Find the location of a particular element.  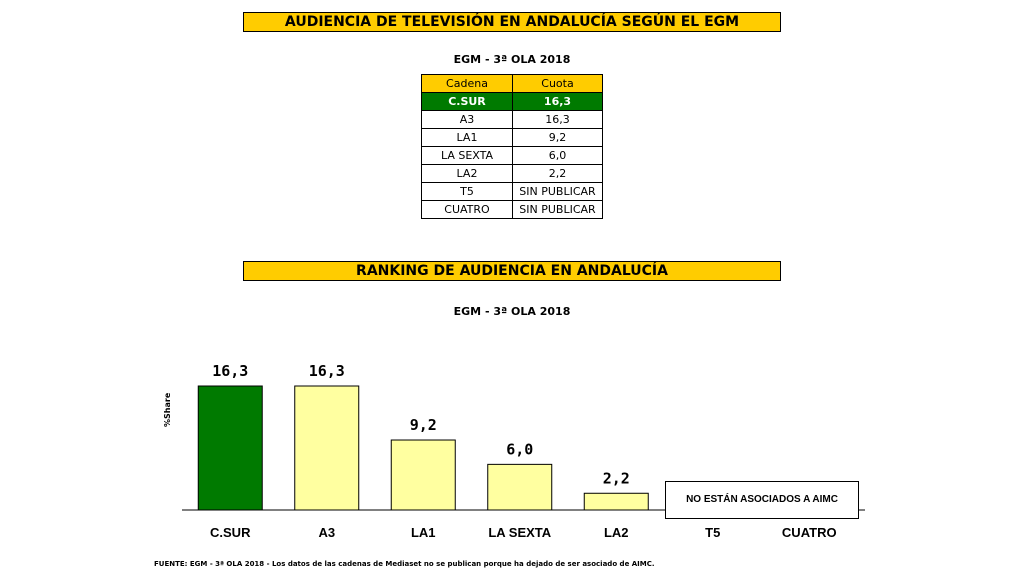

chart-subtitle: EGM - 3ª OLA 2018 is located at coordinates (512, 311).